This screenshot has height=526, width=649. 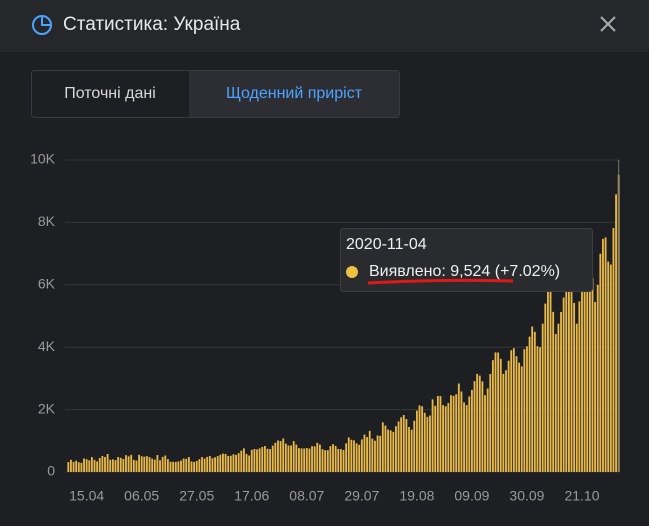 I want to click on close-button, so click(x=608, y=24).